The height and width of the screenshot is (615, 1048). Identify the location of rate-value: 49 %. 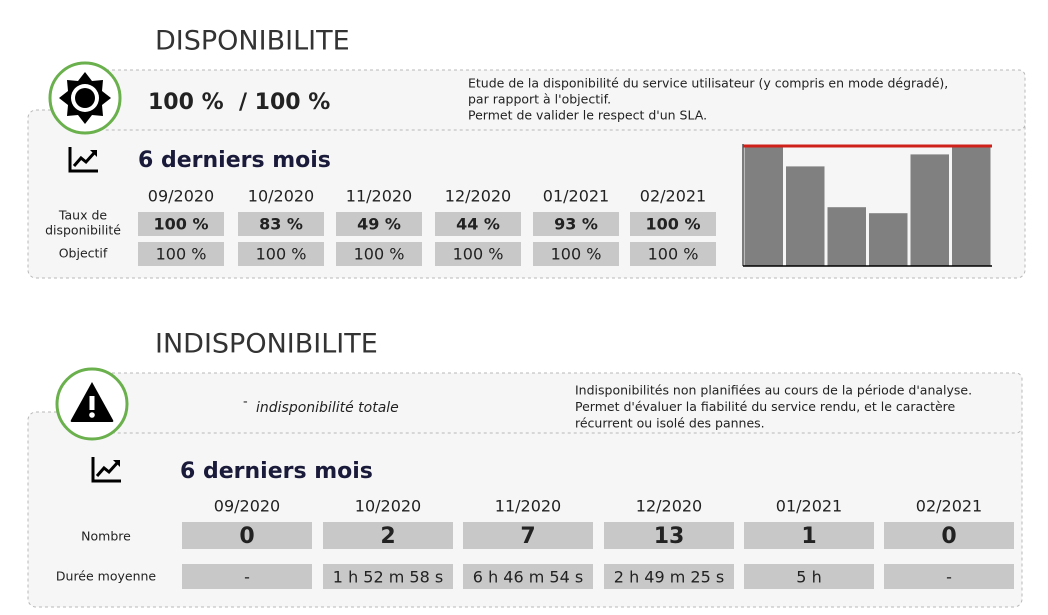
(379, 224).